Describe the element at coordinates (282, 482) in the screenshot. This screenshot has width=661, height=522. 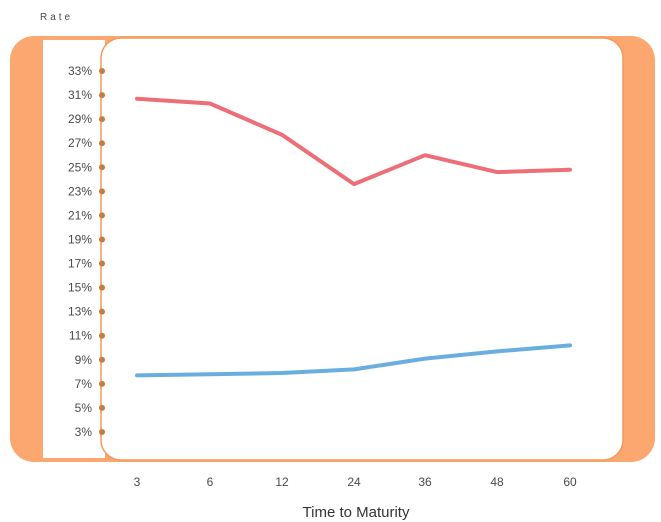
I see `x-tick-label: 12` at that location.